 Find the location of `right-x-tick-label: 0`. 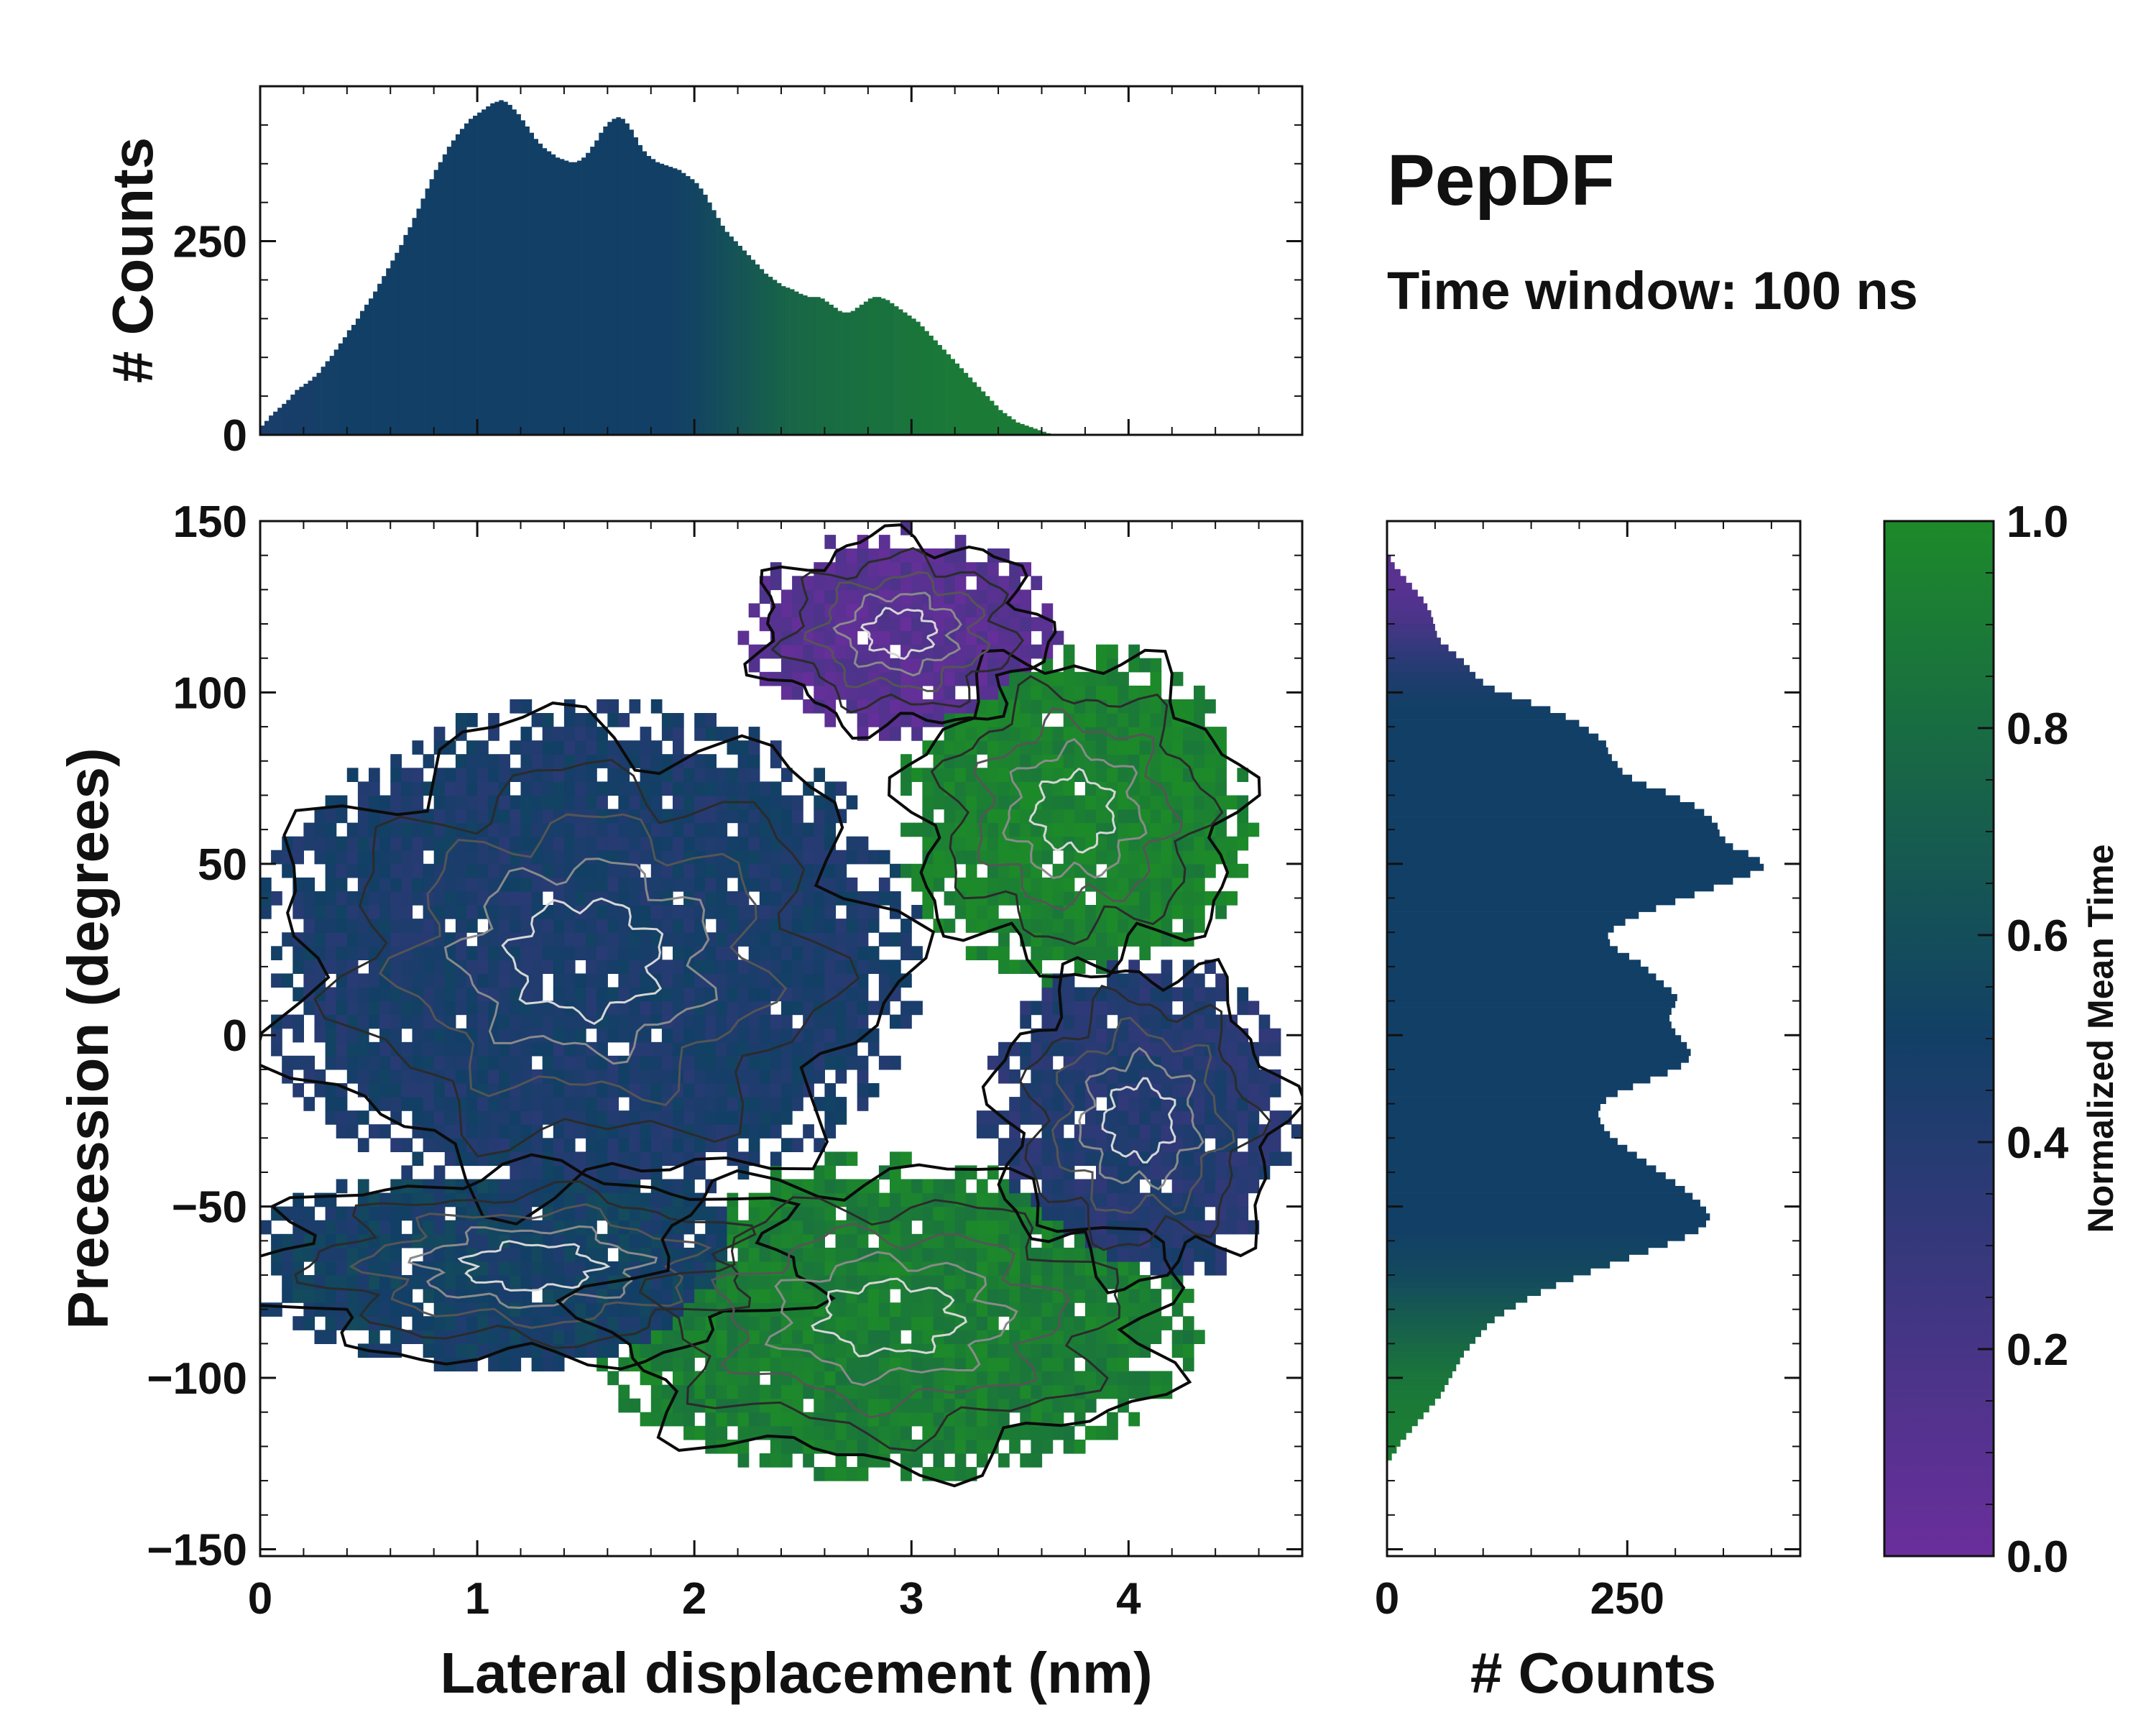

right-x-tick-label: 0 is located at coordinates (1387, 1599).